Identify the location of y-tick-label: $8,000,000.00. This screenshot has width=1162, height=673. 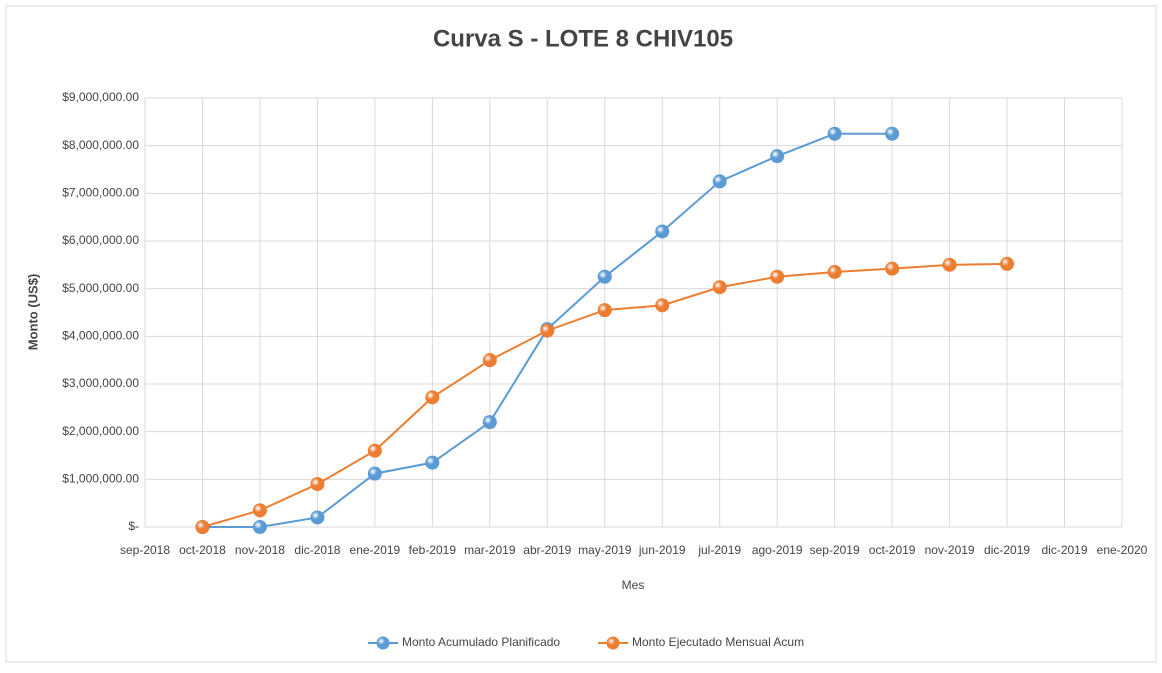
(100, 145).